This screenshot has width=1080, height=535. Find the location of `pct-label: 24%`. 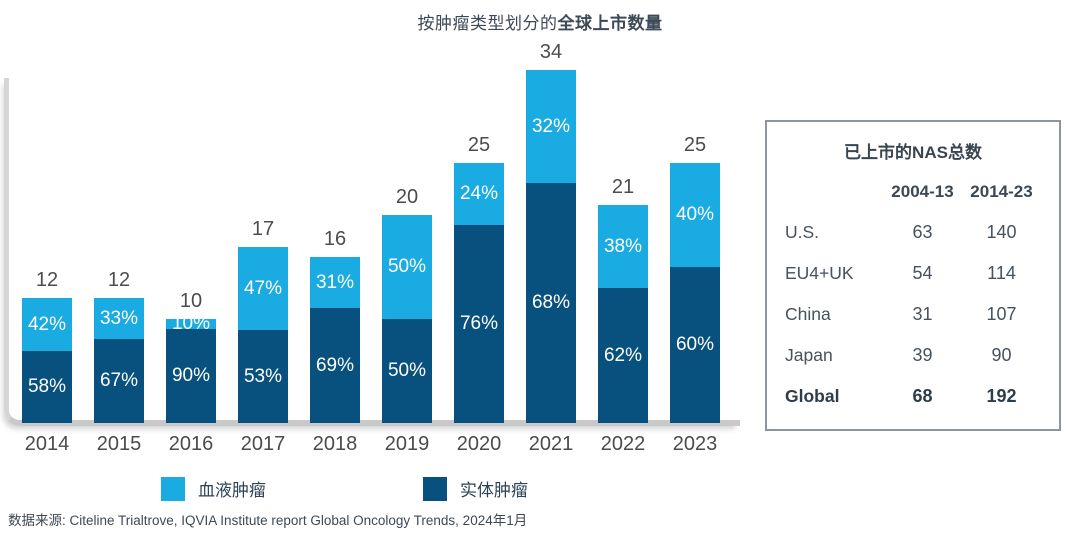

pct-label: 24% is located at coordinates (479, 193).